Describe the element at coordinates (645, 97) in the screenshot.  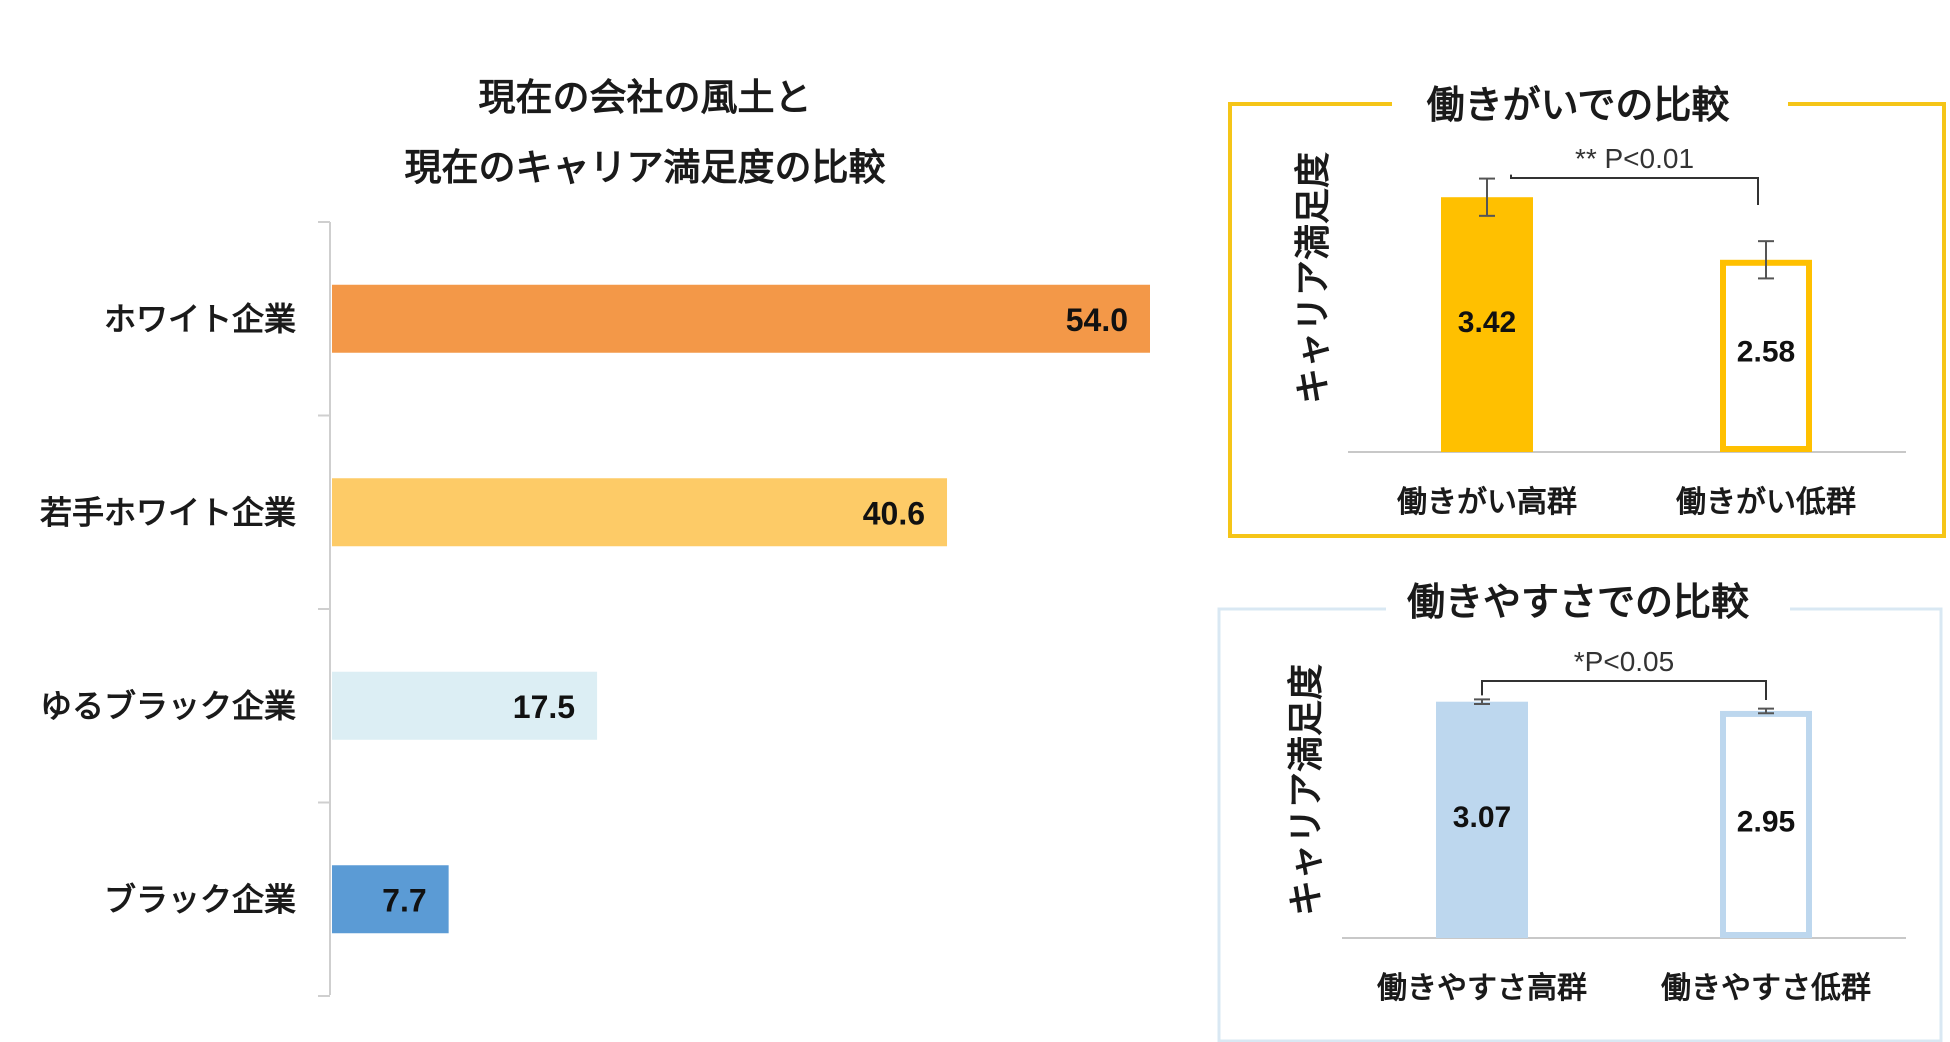
I see `left-chart-title-line-1: 現在の会社の風土と` at that location.